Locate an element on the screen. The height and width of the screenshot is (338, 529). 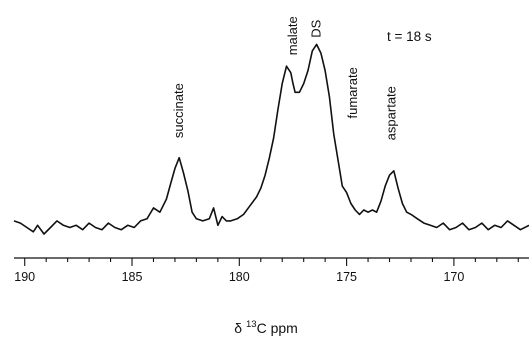
x-tick-label: 185 is located at coordinates (132, 277).